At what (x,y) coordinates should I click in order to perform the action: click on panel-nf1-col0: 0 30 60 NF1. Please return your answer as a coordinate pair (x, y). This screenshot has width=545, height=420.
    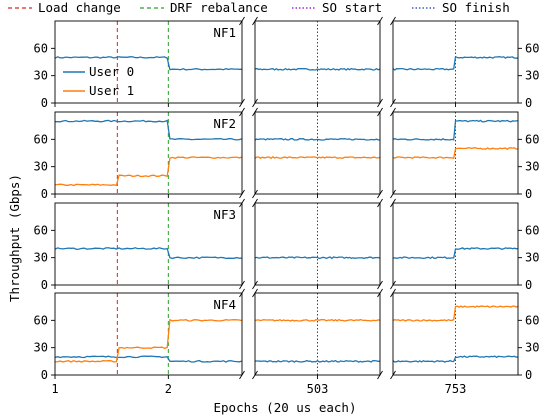
    Looking at the image, I should click on (139, 63).